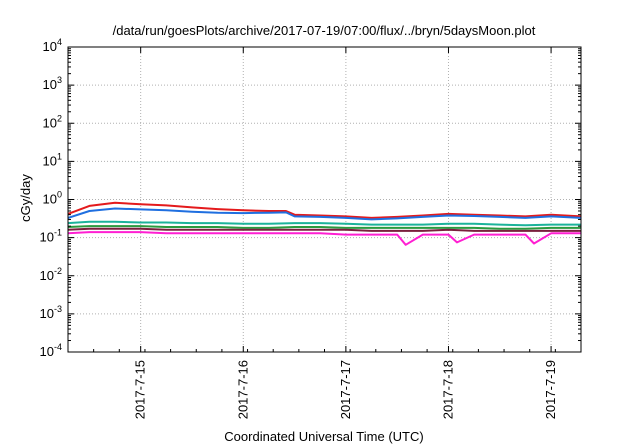  I want to click on y-tick-label: 10², so click(52, 121).